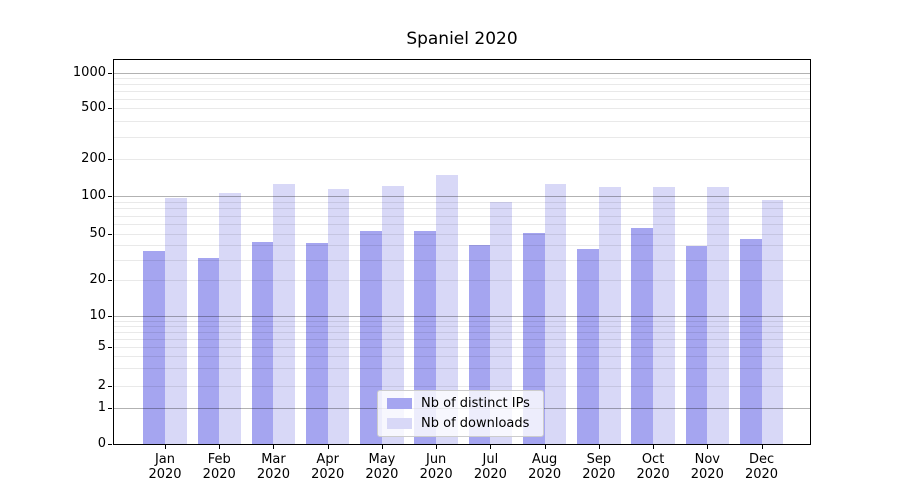 This screenshot has width=900, height=500. I want to click on x-tick-label-jul: Jul 2020, so click(490, 467).